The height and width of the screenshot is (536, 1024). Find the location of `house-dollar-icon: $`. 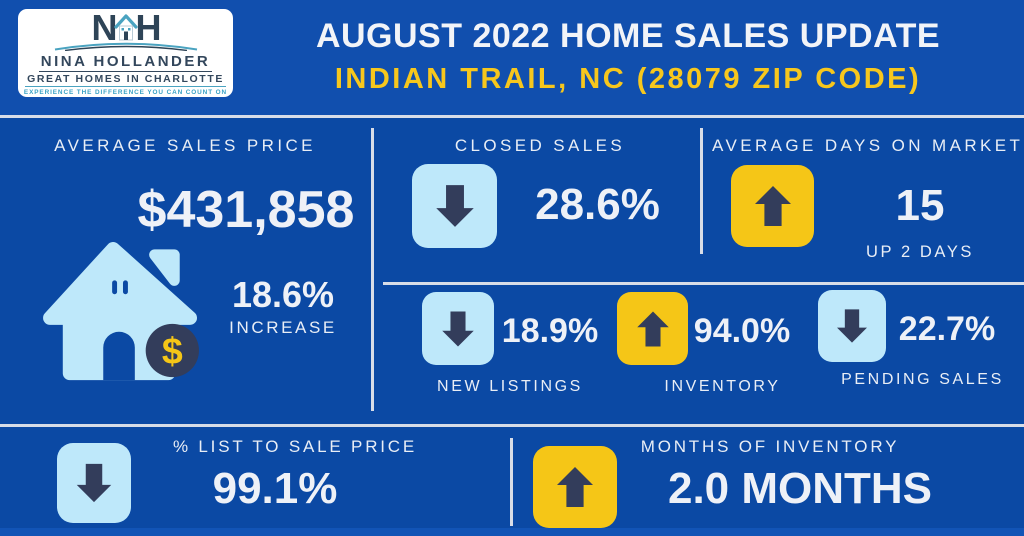

house-dollar-icon: $ is located at coordinates (122, 313).